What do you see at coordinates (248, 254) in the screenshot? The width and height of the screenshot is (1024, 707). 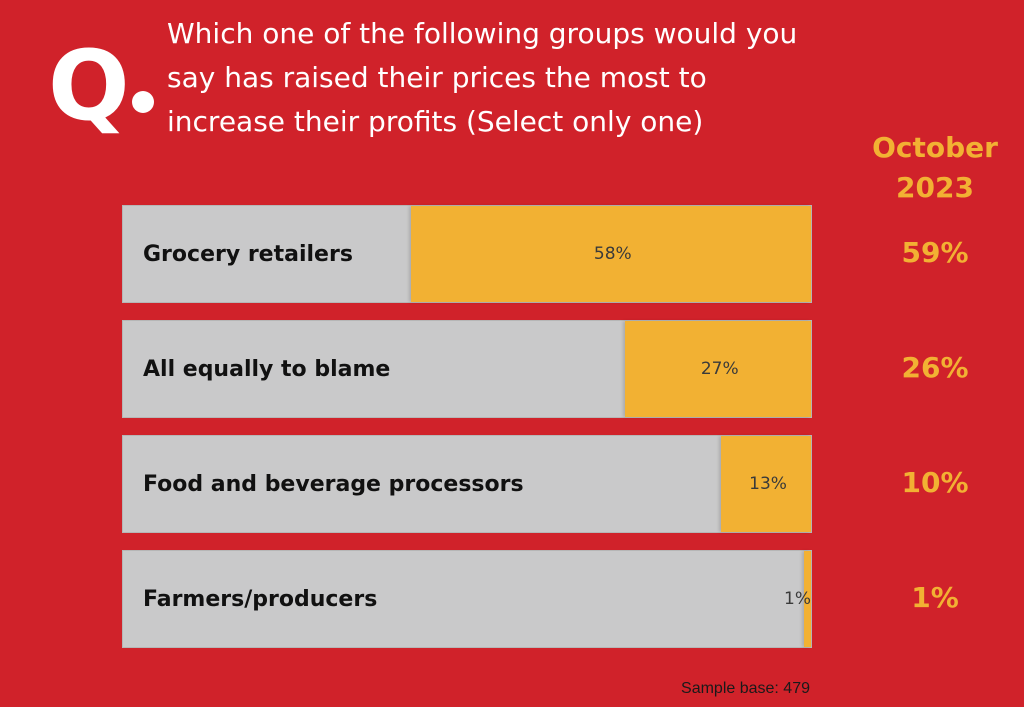 I see `bar-category-label: Grocery retailers` at bounding box center [248, 254].